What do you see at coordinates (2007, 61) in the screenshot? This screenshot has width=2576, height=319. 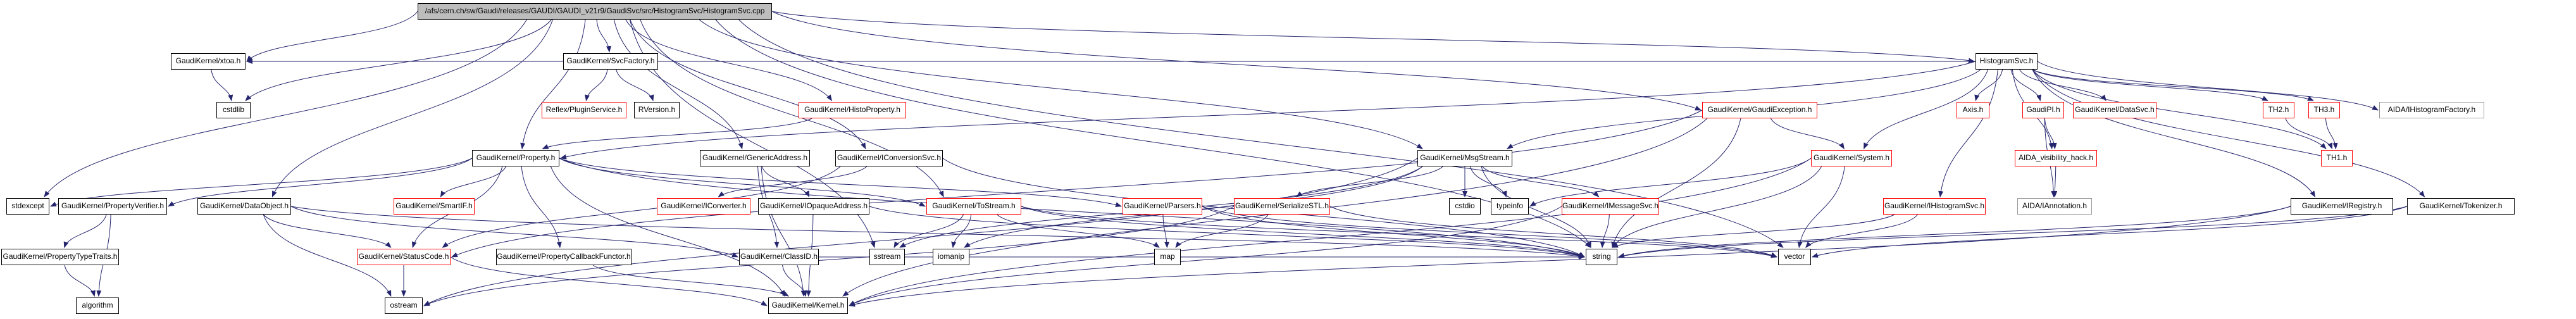 I see `graph-node-histosvch: HistogramSvc.h` at bounding box center [2007, 61].